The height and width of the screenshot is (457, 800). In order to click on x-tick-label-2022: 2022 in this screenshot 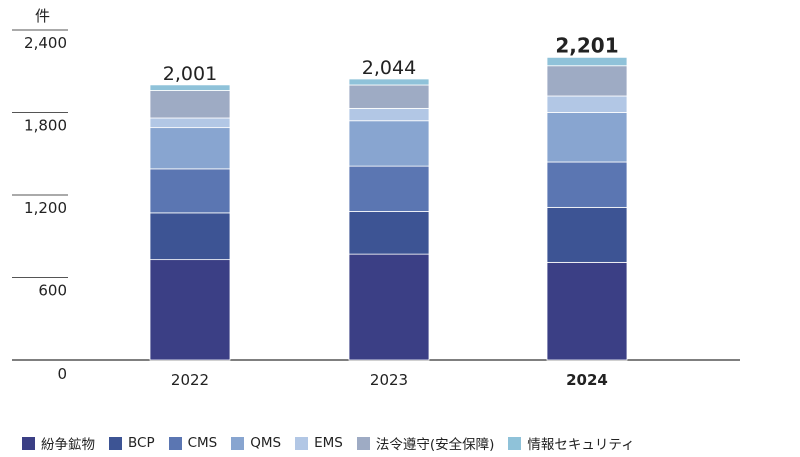, I will do `click(190, 380)`.